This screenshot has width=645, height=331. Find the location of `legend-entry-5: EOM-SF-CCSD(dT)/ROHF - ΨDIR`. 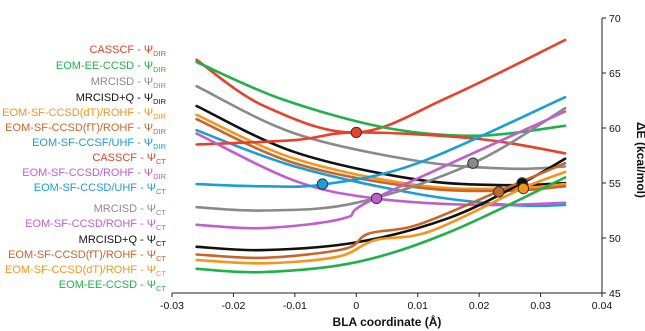

legend-entry-5: EOM-SF-CCSD(dT)/ROHF - ΨDIR is located at coordinates (84, 114).